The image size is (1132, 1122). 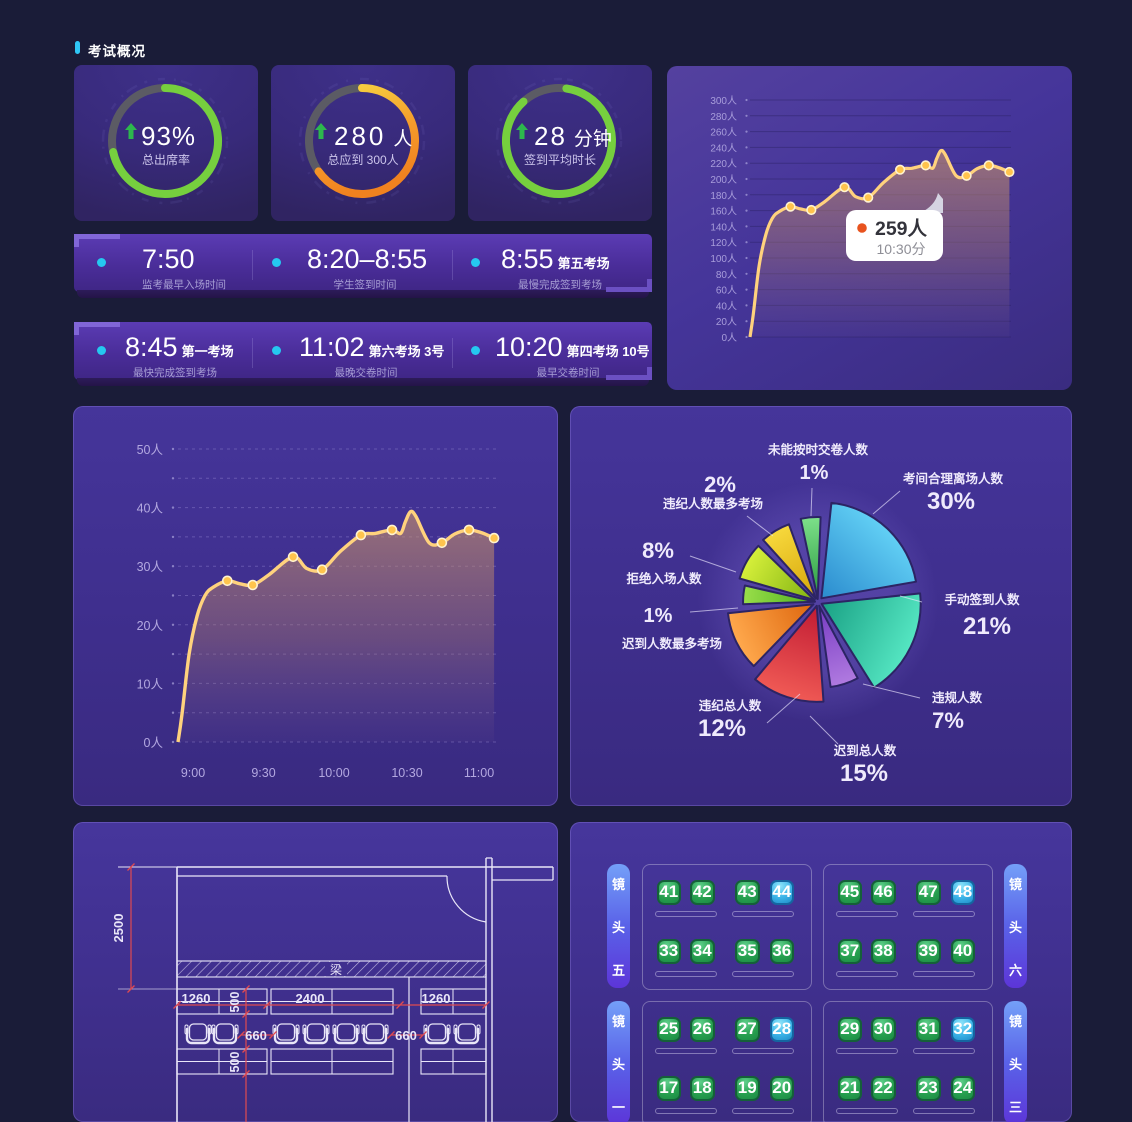 I want to click on svg-text: 考间合理离场人数, so click(x=953, y=478).